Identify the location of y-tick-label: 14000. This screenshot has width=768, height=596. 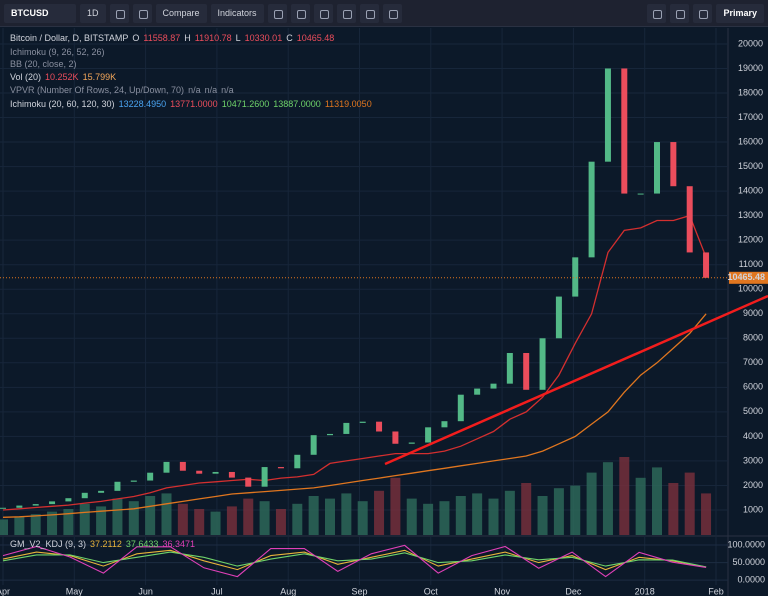
(750, 190).